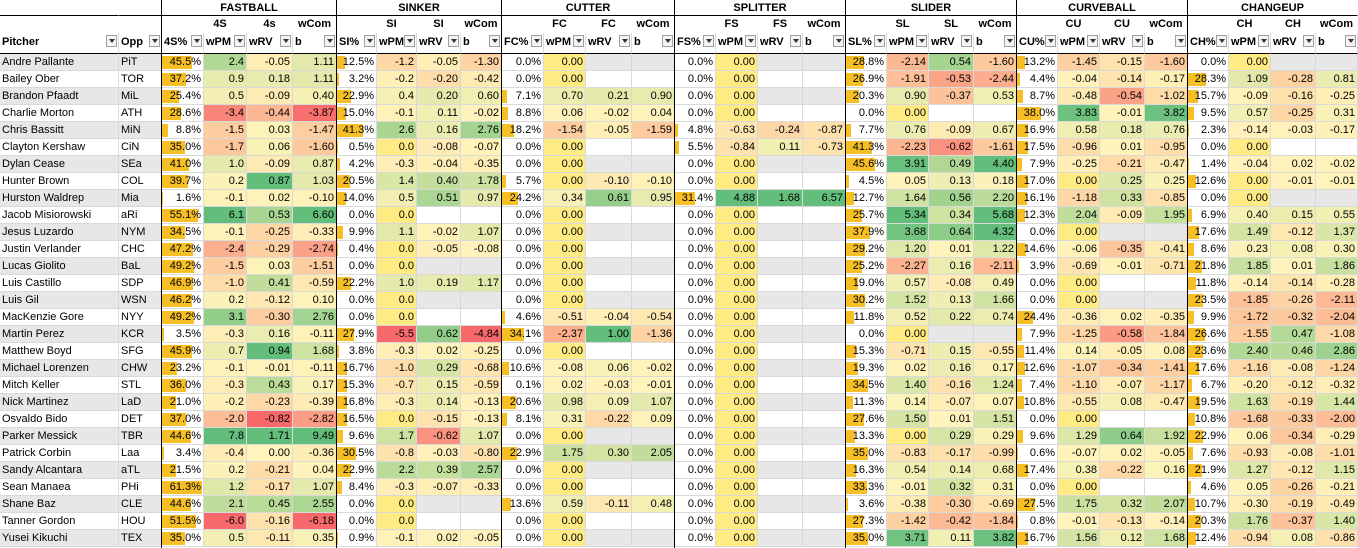 Image resolution: width=1358 pixels, height=548 pixels. What do you see at coordinates (481, 43) in the screenshot?
I see `column-header-sinker-3: b` at bounding box center [481, 43].